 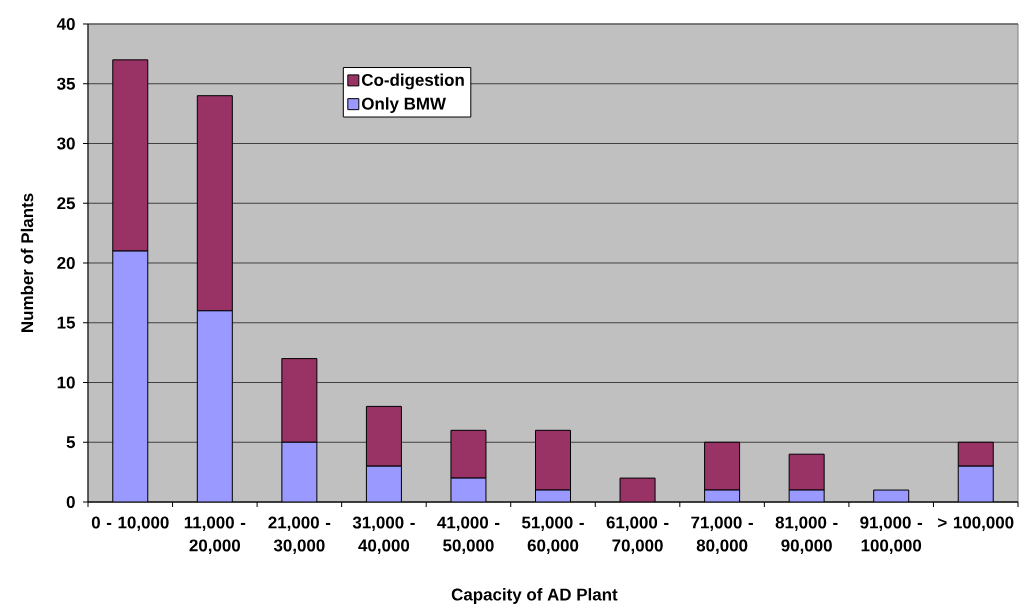 I want to click on x-tick-label: 51,000 - 60,000, so click(x=552, y=535).